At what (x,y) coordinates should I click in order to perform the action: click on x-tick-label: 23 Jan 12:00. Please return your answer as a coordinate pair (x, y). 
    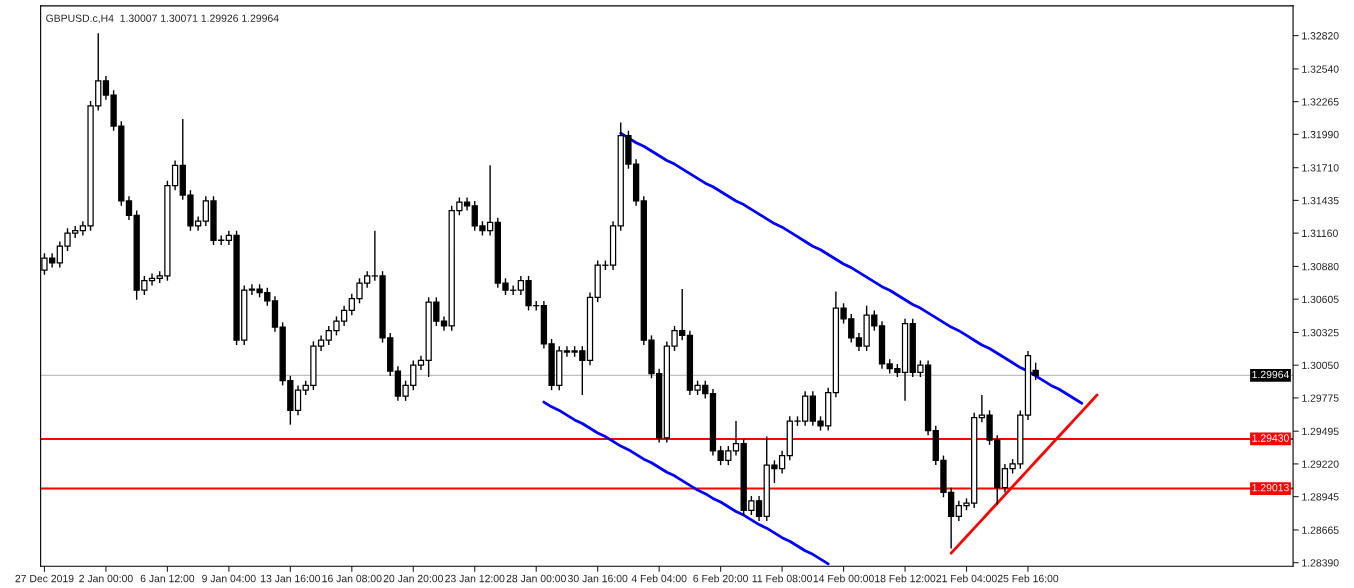
    Looking at the image, I should click on (475, 578).